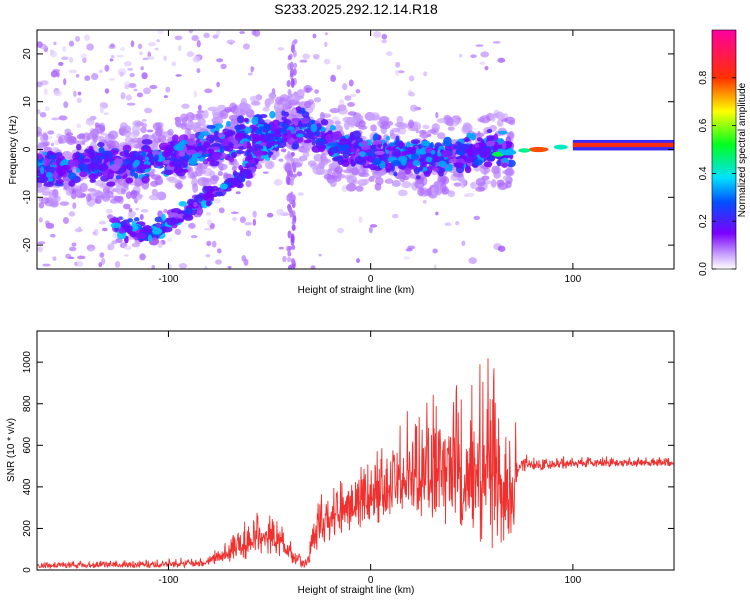 The image size is (750, 600). Describe the element at coordinates (742, 149) in the screenshot. I see `colorbar-label: Normalized spectral amplitude` at that location.